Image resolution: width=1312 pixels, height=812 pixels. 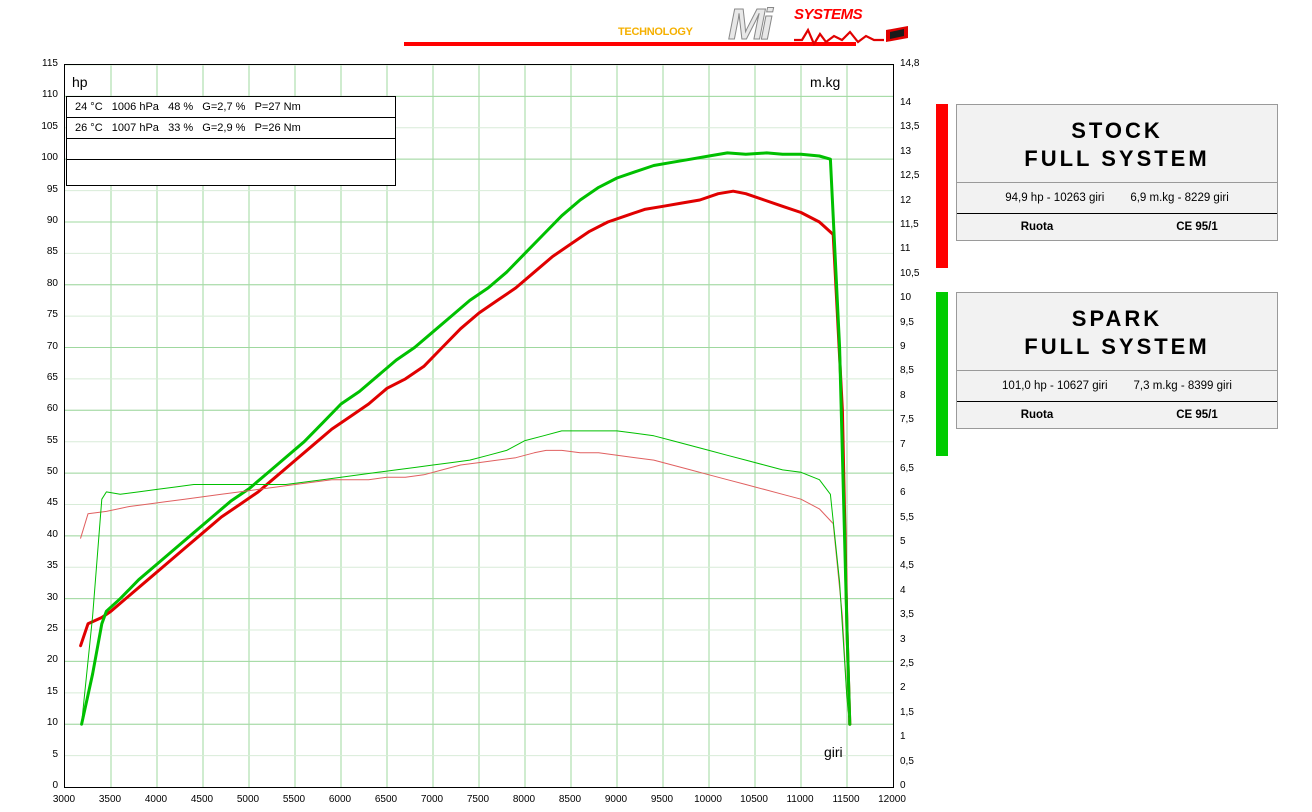 I want to click on y-tick-right: 6, so click(x=903, y=493).